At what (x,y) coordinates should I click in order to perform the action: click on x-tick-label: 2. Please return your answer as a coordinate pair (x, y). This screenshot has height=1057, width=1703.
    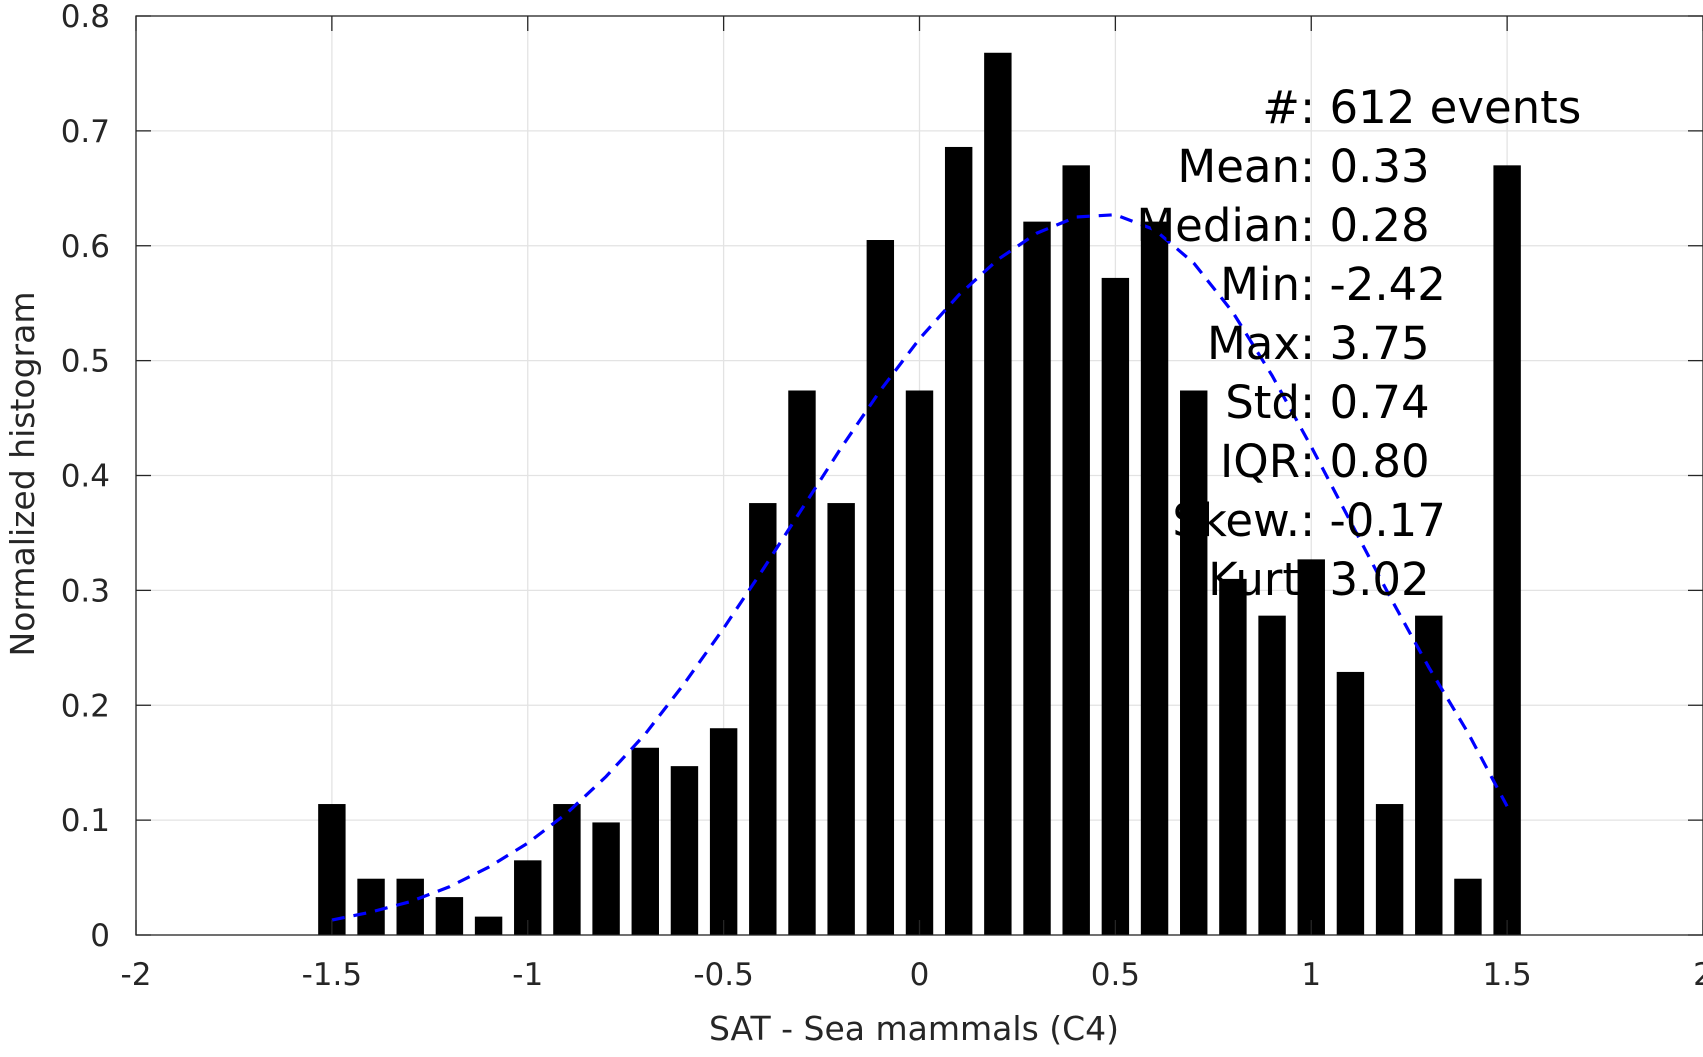
    Looking at the image, I should click on (1698, 975).